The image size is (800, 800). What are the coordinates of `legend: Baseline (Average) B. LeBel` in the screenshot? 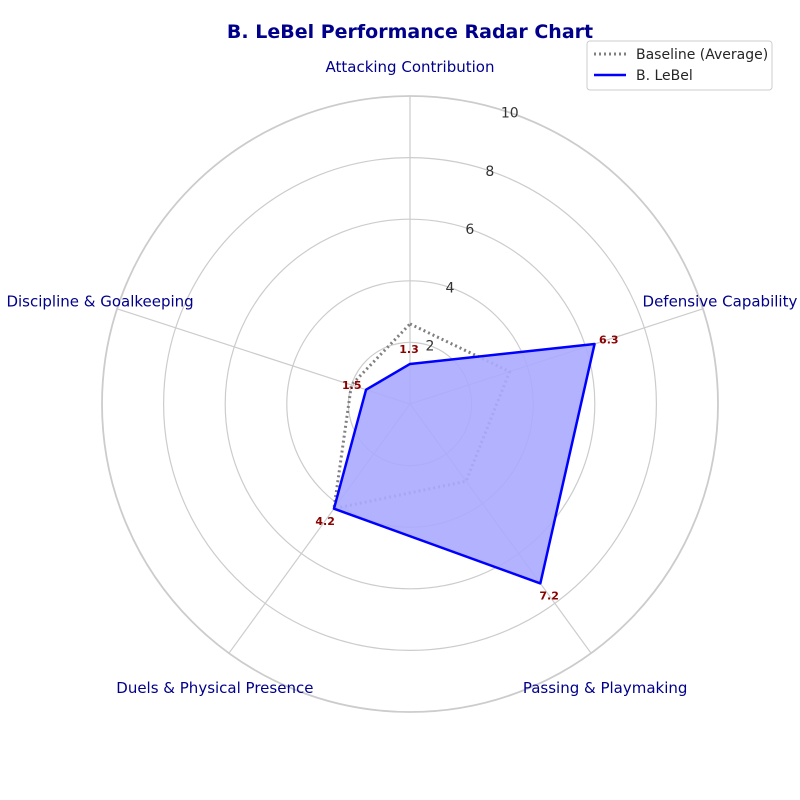 It's located at (679, 65).